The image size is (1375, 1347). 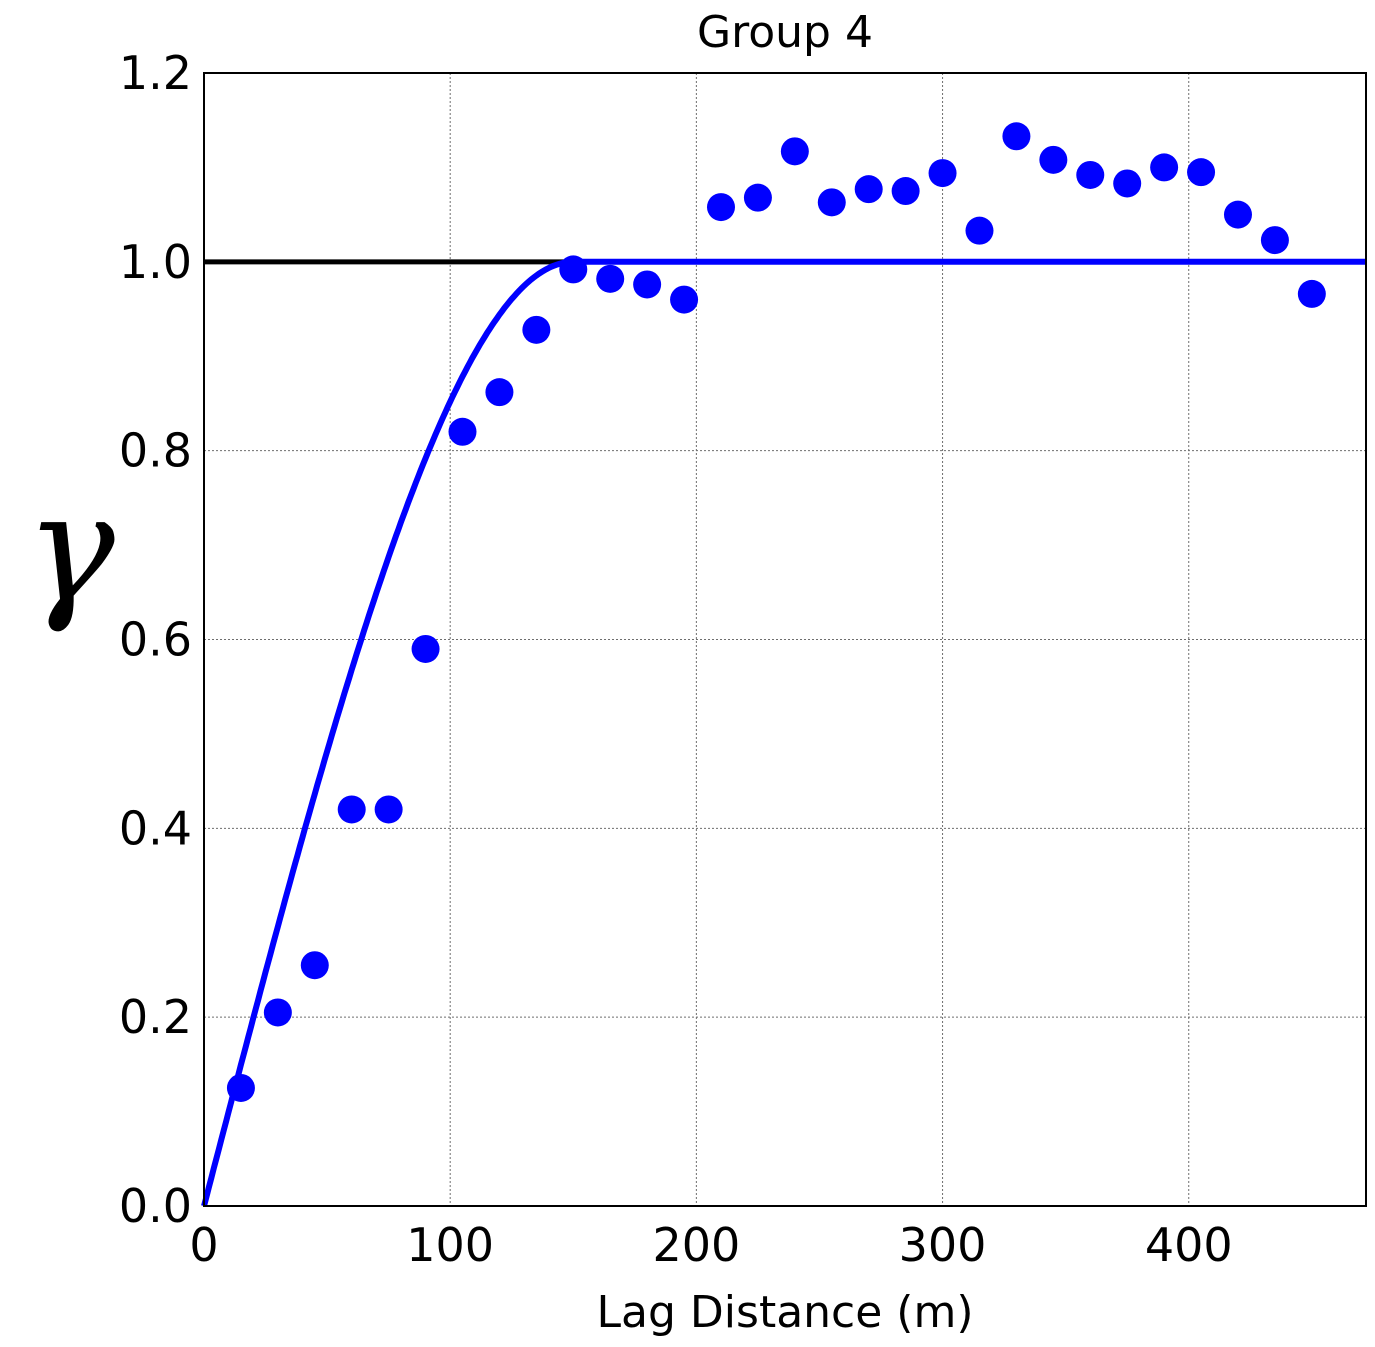 What do you see at coordinates (785, 32) in the screenshot?
I see `chart-title: Group 4` at bounding box center [785, 32].